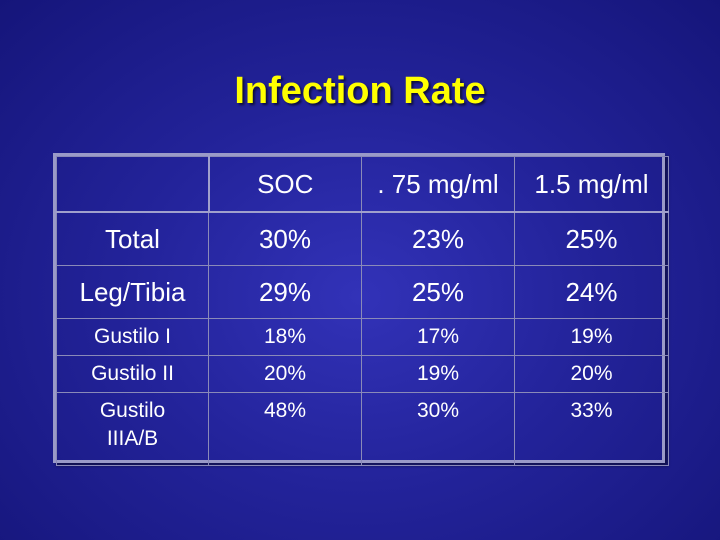  I want to click on cell-075: 25%, so click(438, 292).